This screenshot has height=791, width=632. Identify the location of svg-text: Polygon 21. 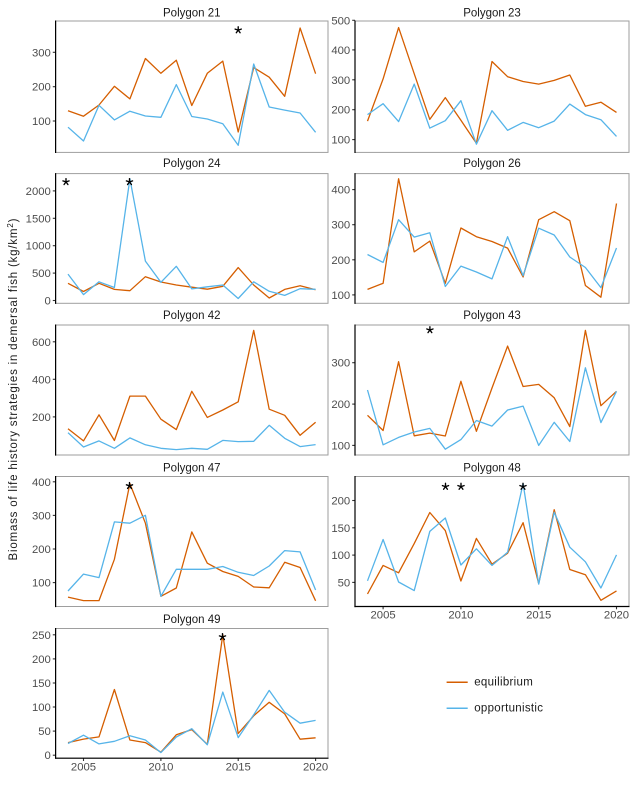
(192, 14).